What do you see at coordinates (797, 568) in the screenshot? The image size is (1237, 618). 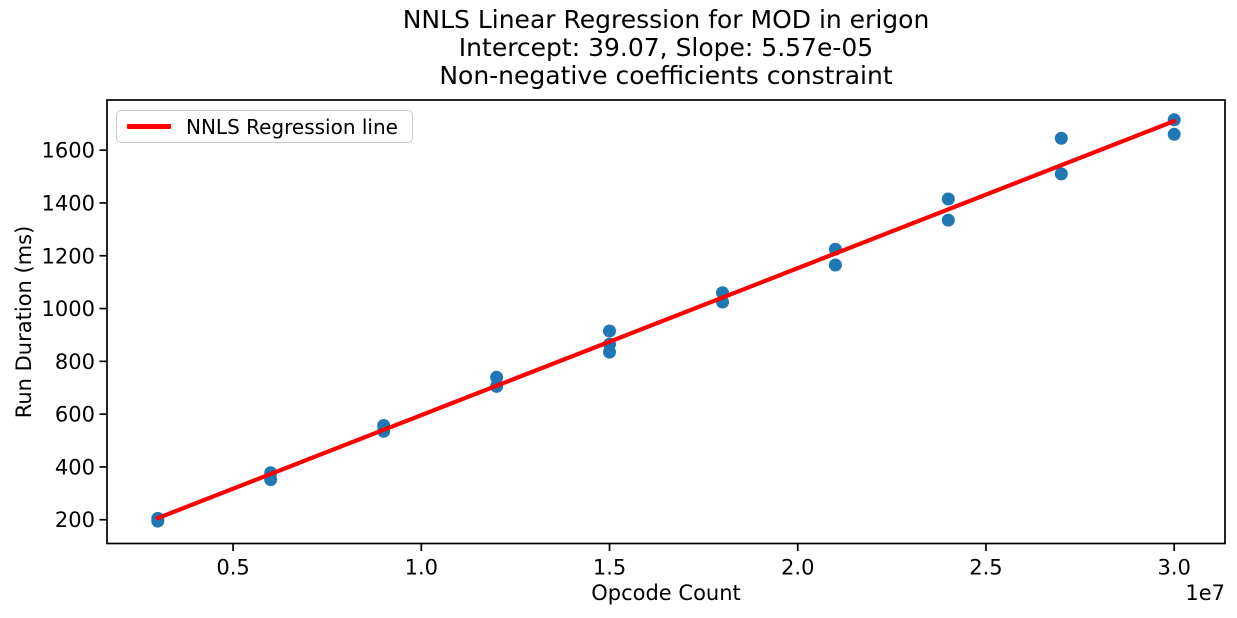 I see `x-tick-label: 2.0` at bounding box center [797, 568].